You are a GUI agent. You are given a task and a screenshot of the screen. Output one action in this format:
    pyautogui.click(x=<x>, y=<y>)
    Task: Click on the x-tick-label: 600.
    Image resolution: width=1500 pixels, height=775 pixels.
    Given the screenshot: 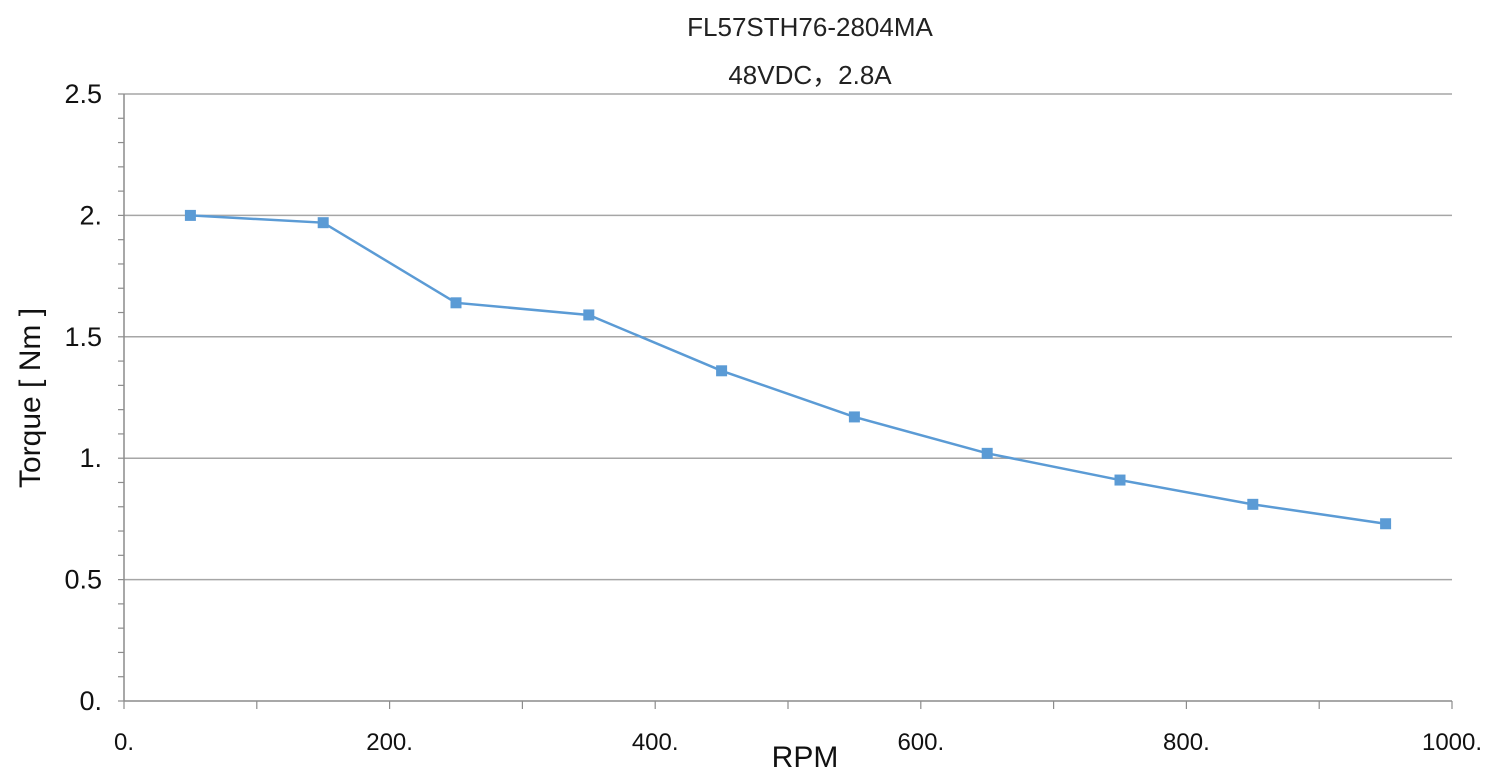 What is the action you would take?
    pyautogui.click(x=920, y=742)
    